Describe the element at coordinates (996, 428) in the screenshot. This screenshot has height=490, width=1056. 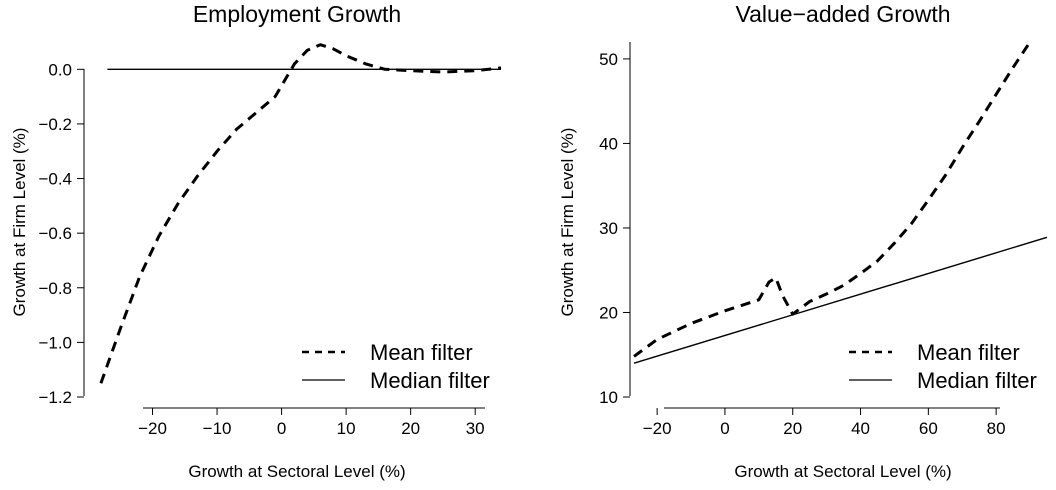
I see `x-tick-label: 80` at that location.